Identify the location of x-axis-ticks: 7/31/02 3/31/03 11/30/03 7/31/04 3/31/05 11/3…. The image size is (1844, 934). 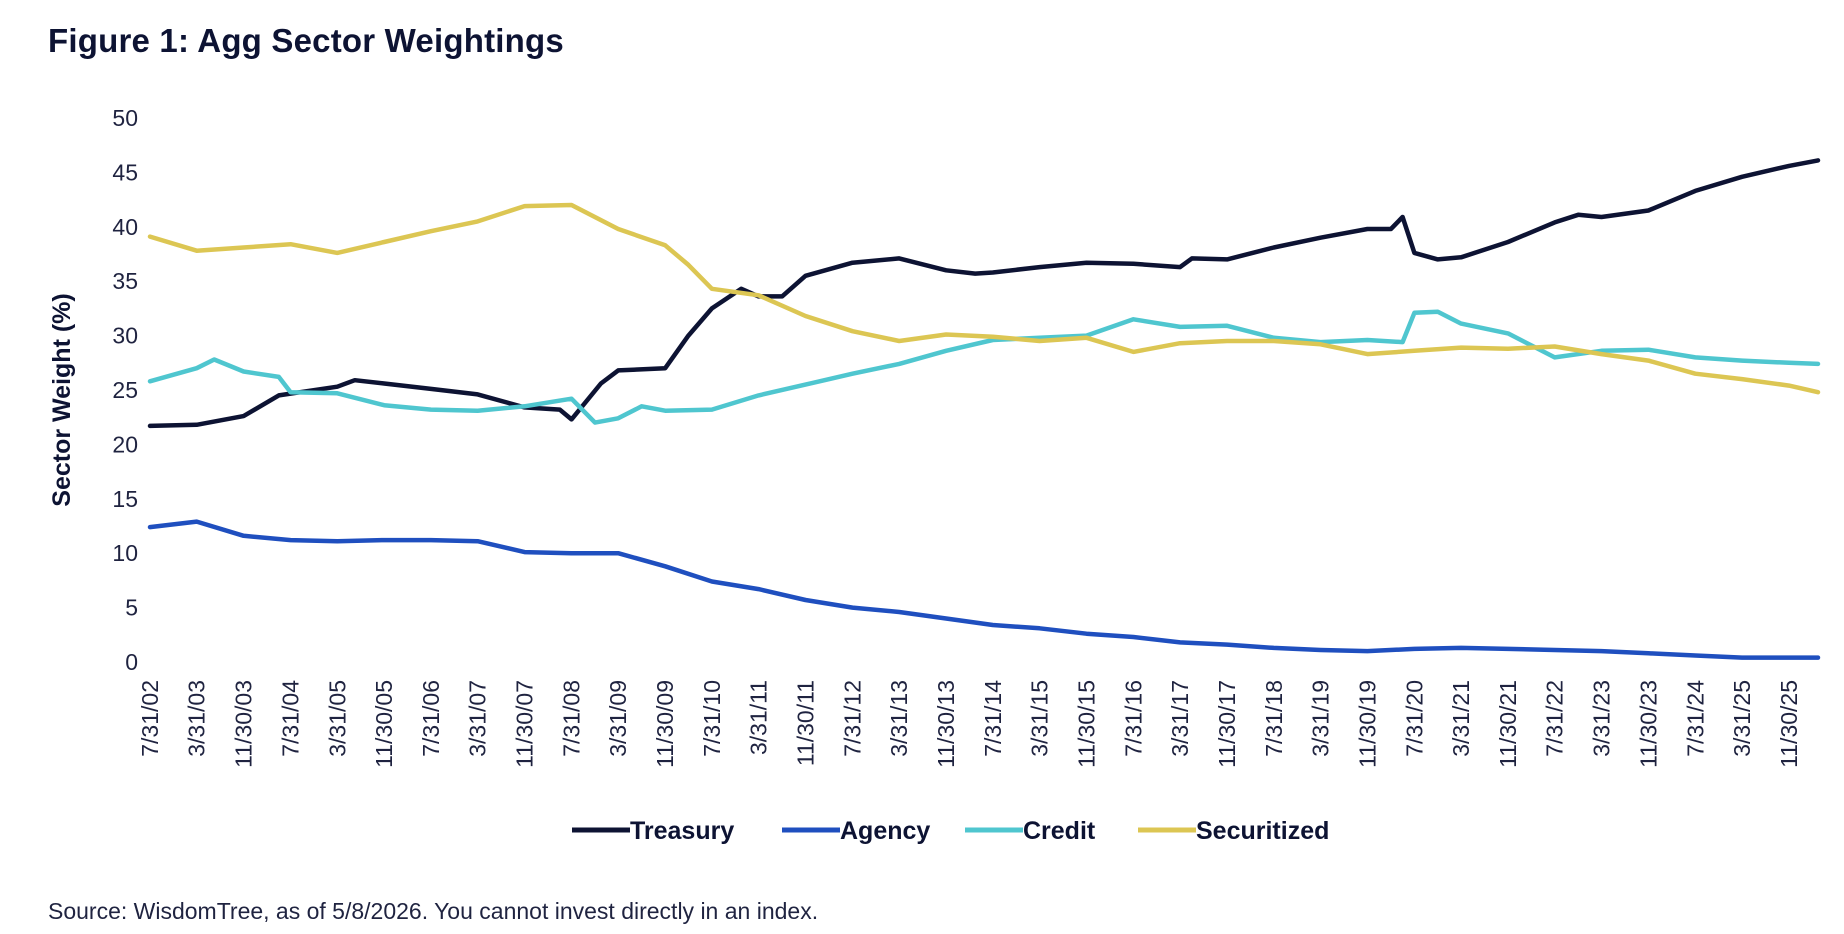
(969, 724).